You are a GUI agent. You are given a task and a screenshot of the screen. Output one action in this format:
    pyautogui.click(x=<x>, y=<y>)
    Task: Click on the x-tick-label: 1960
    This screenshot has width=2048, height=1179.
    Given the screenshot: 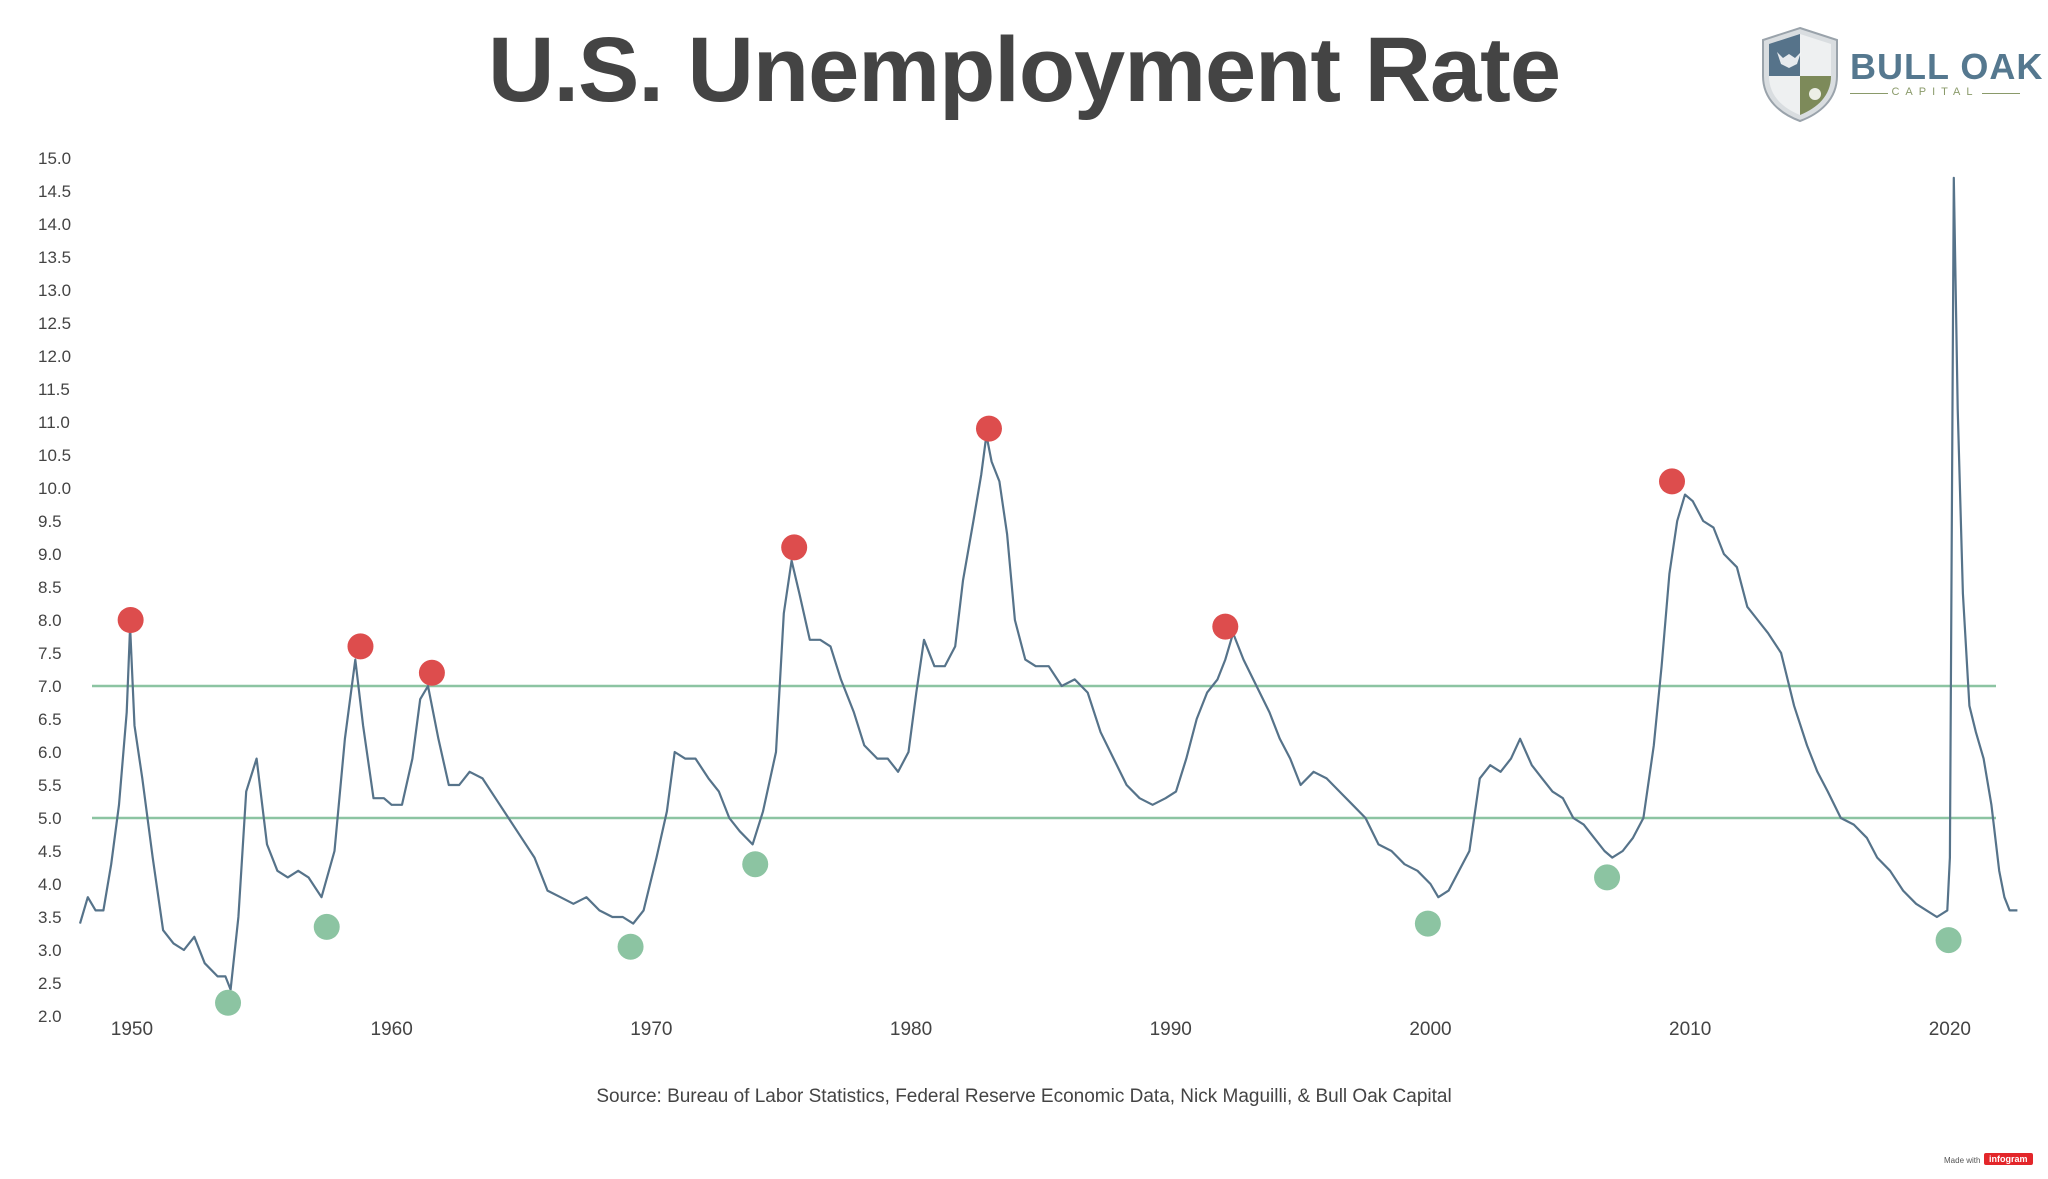 What is the action you would take?
    pyautogui.click(x=392, y=1029)
    